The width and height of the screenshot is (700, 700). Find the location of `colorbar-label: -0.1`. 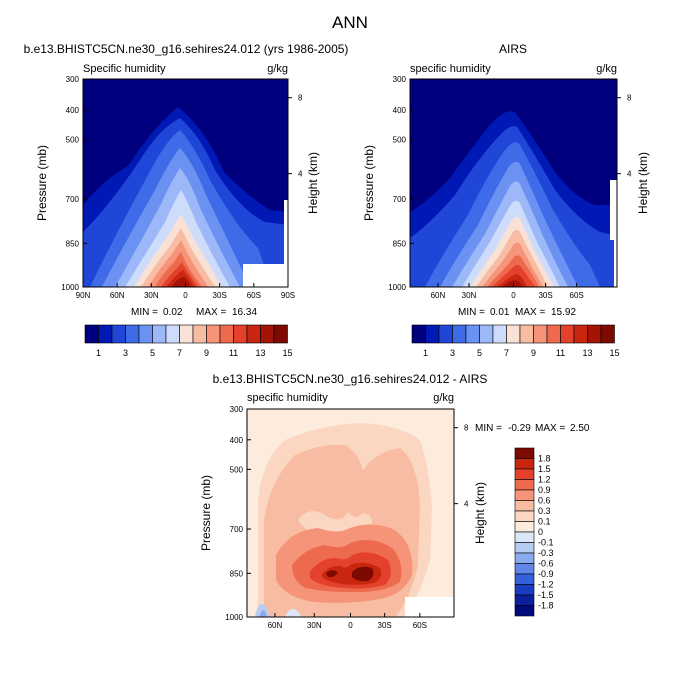

colorbar-label: -0.1 is located at coordinates (546, 543).